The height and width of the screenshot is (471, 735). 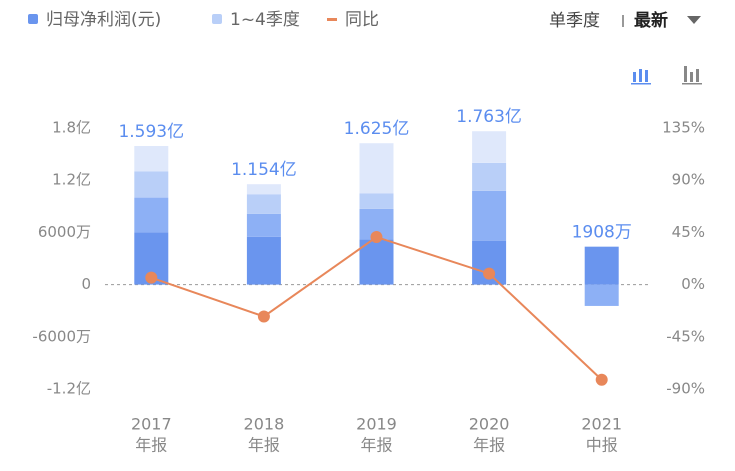 What do you see at coordinates (151, 132) in the screenshot?
I see `total-label: 1.593亿` at bounding box center [151, 132].